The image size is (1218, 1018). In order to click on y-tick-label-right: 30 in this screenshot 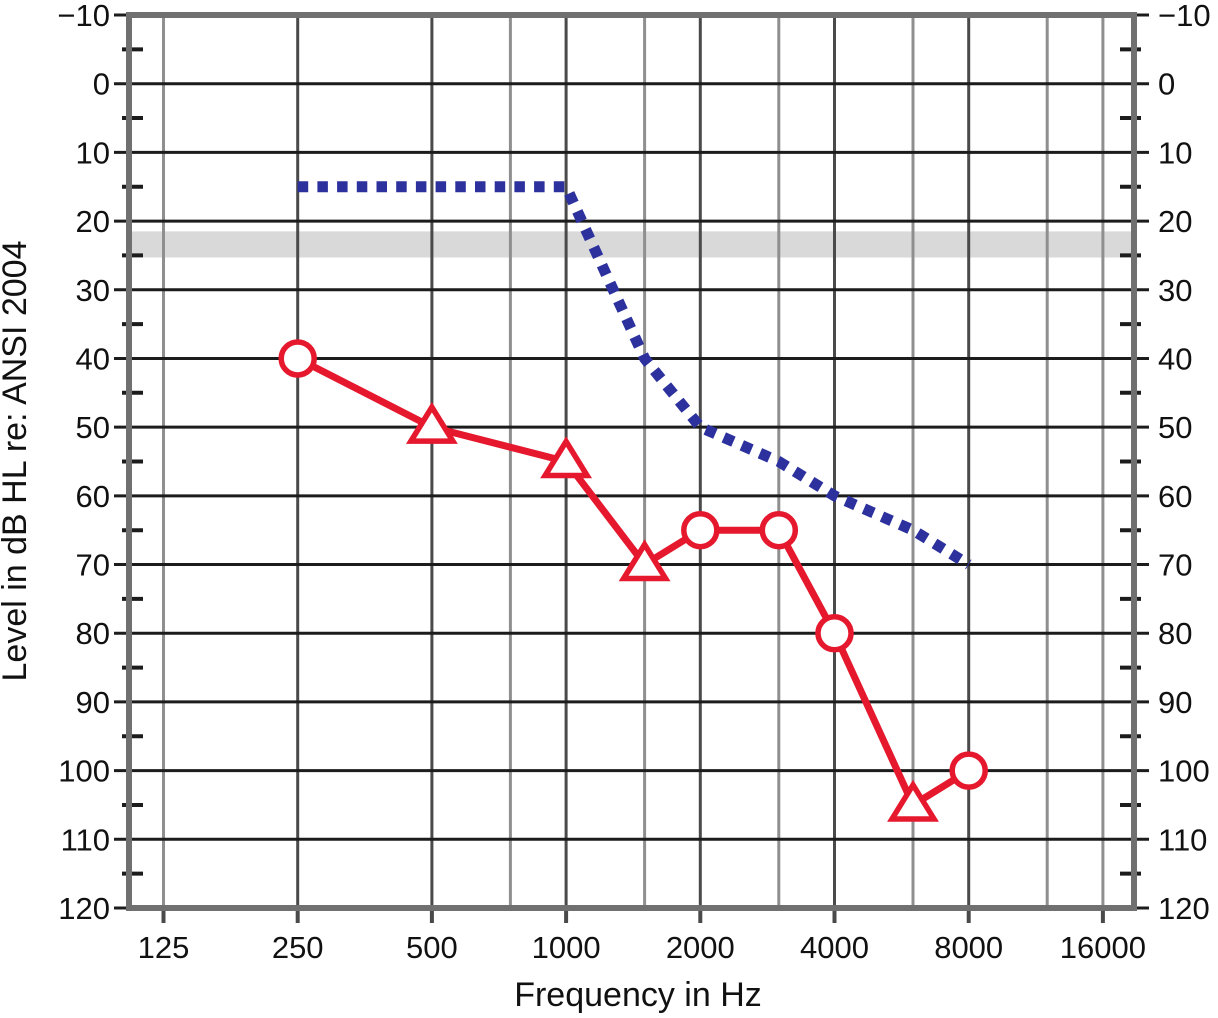, I will do `click(1175, 290)`.